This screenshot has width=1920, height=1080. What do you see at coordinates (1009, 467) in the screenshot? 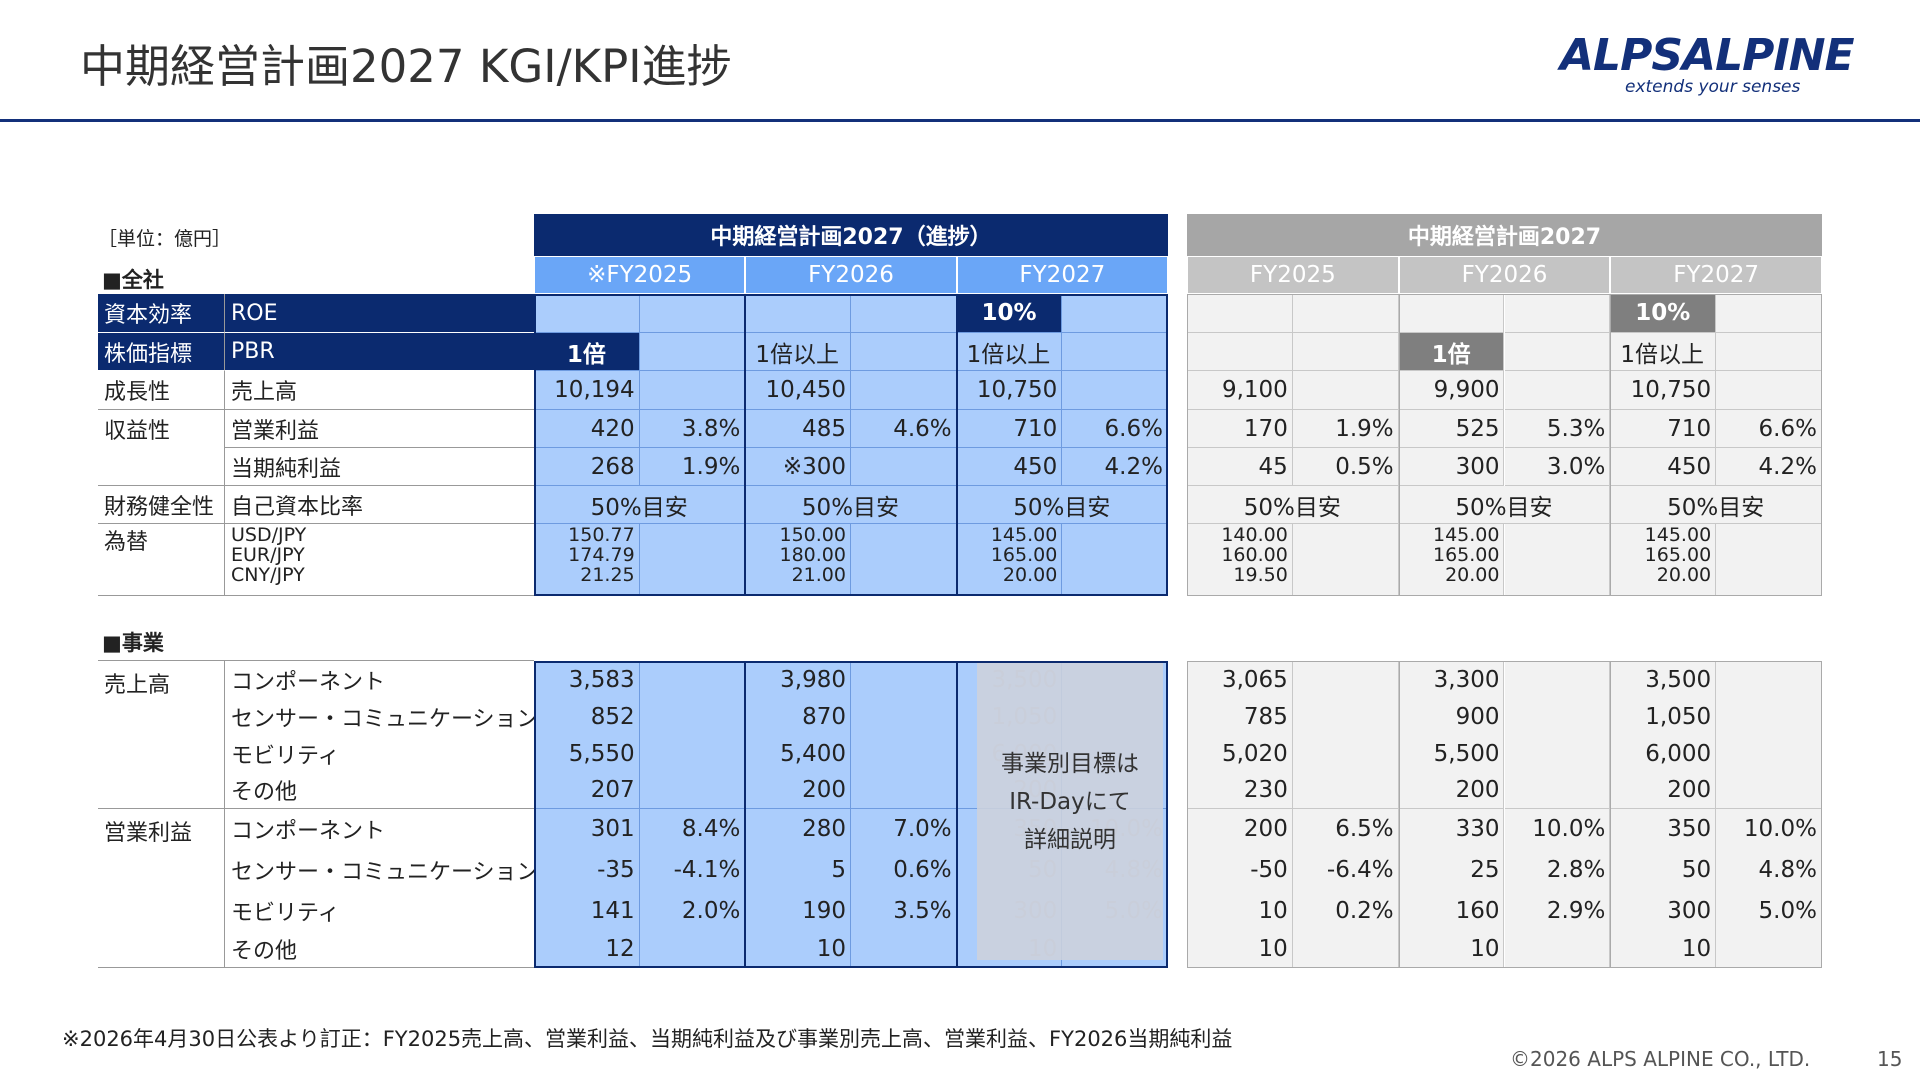
I see `cell: 450` at bounding box center [1009, 467].